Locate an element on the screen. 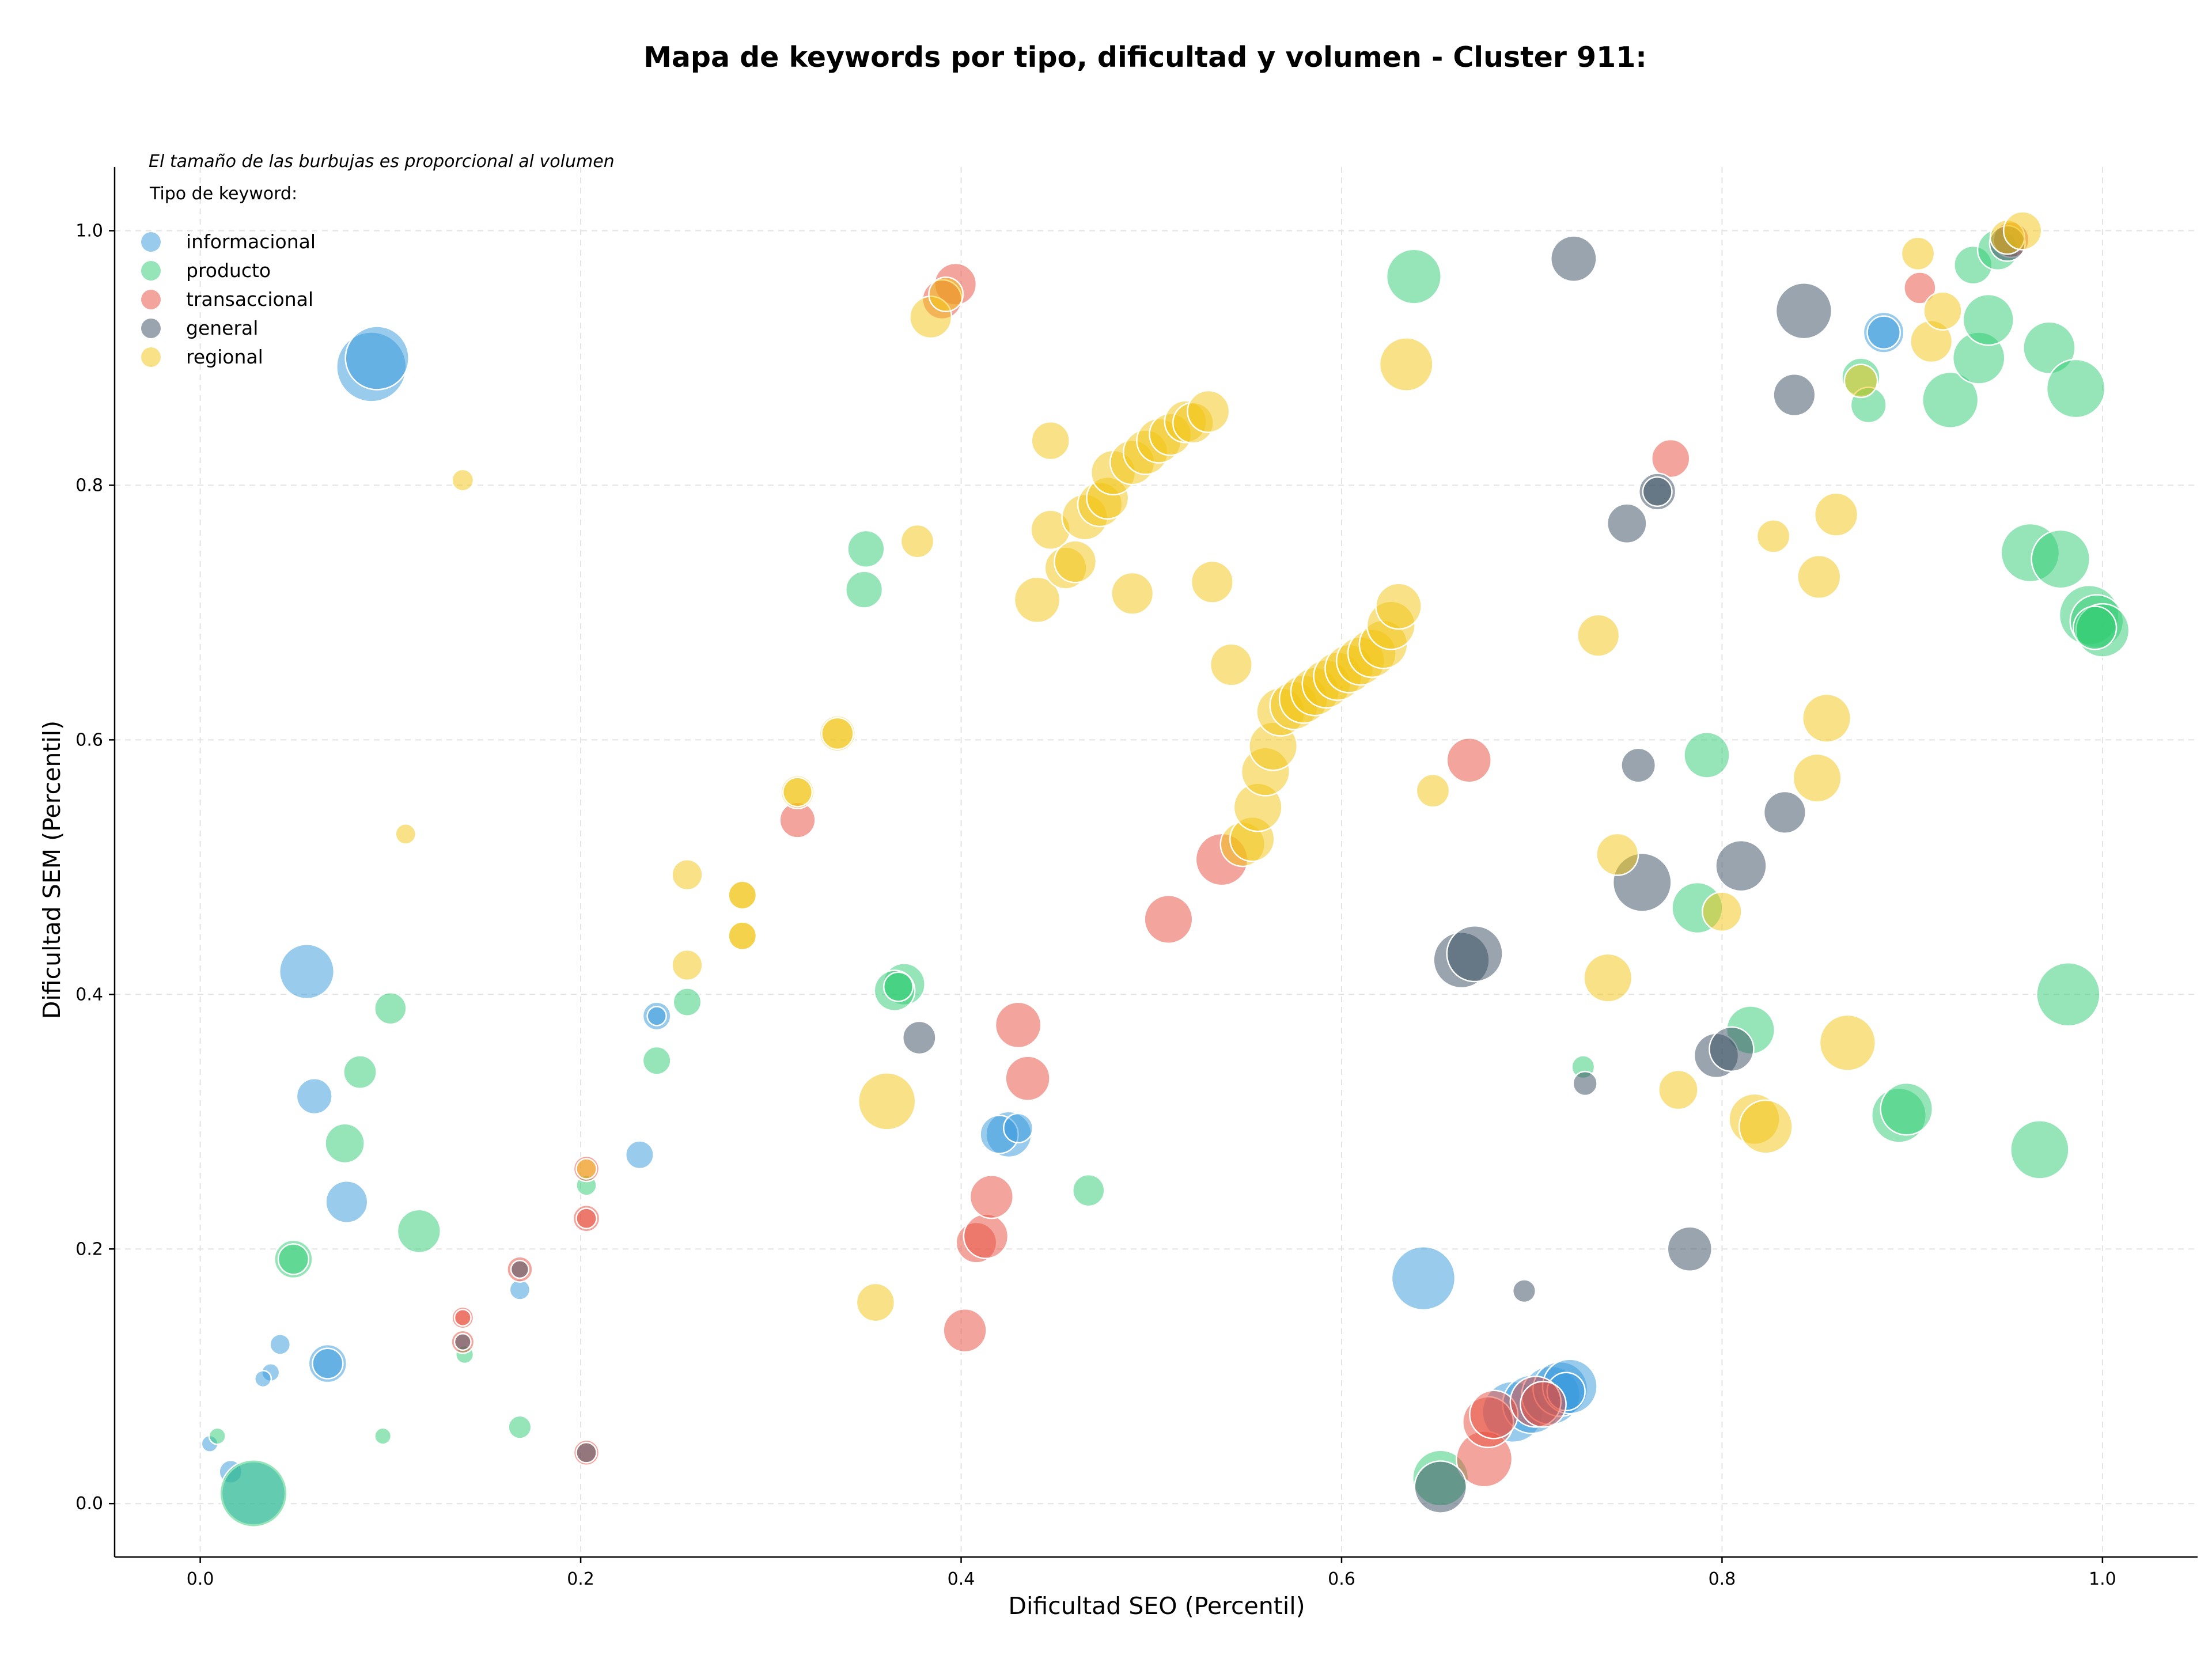 The width and height of the screenshot is (2212, 1663). x-tick-label: 1.0 is located at coordinates (2102, 1579).